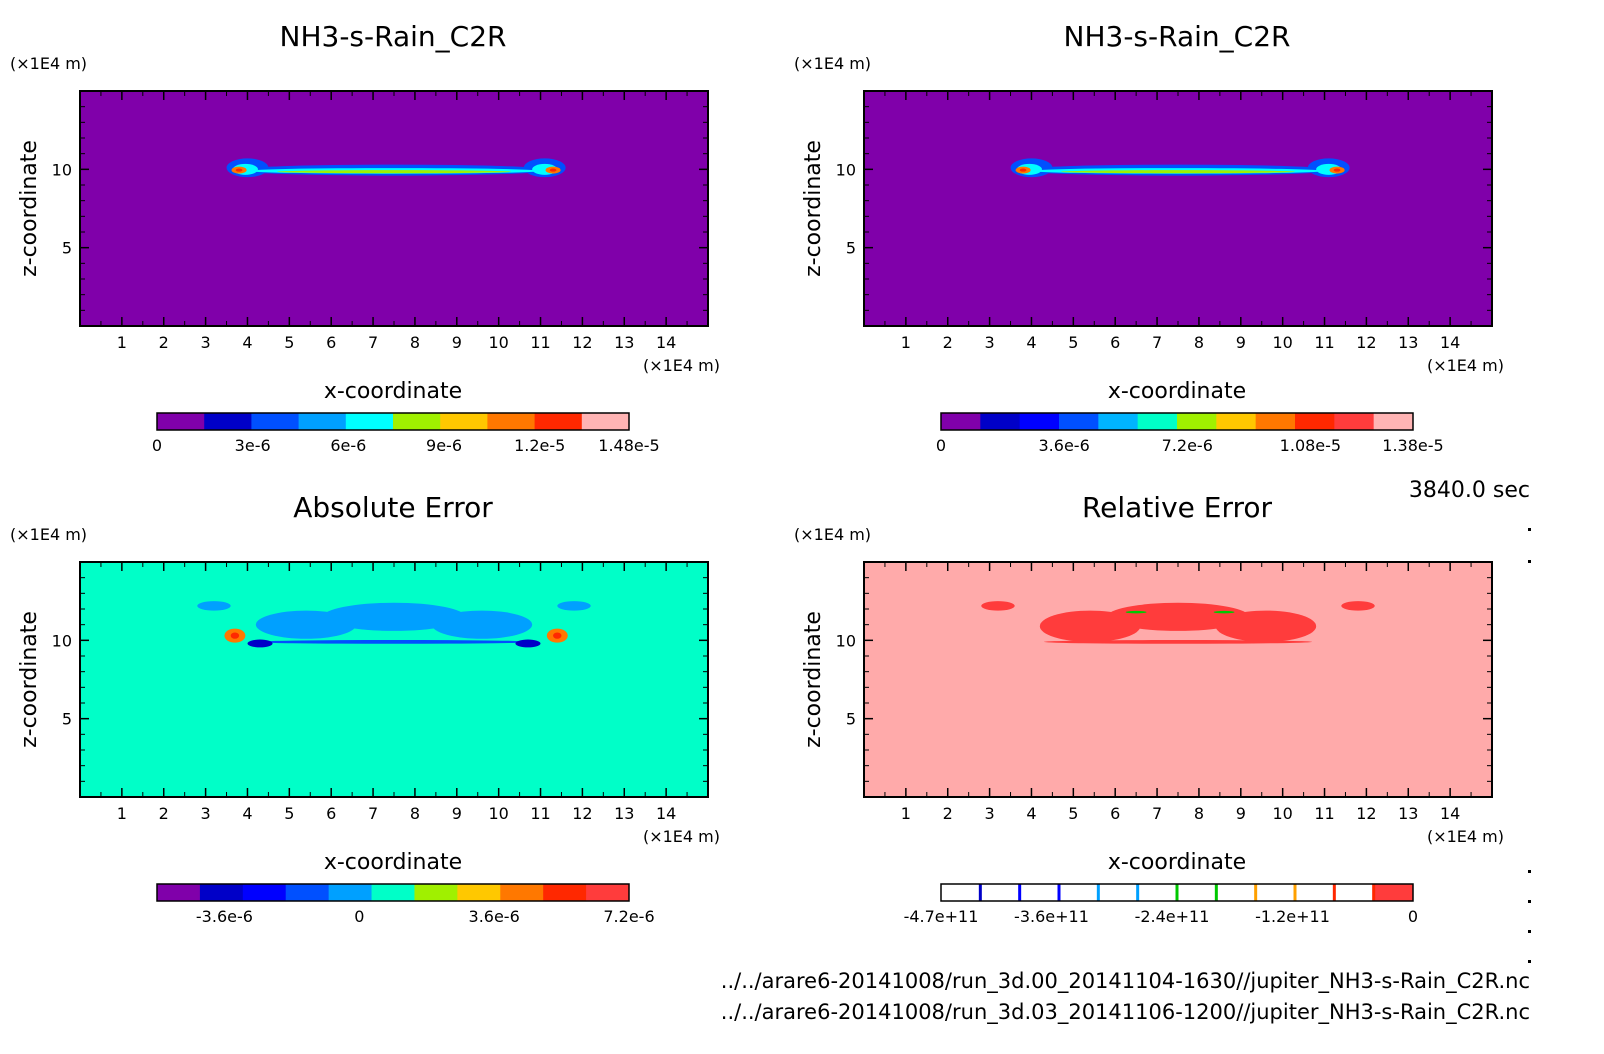  I want to click on y-tick-label: 10, so click(846, 640).